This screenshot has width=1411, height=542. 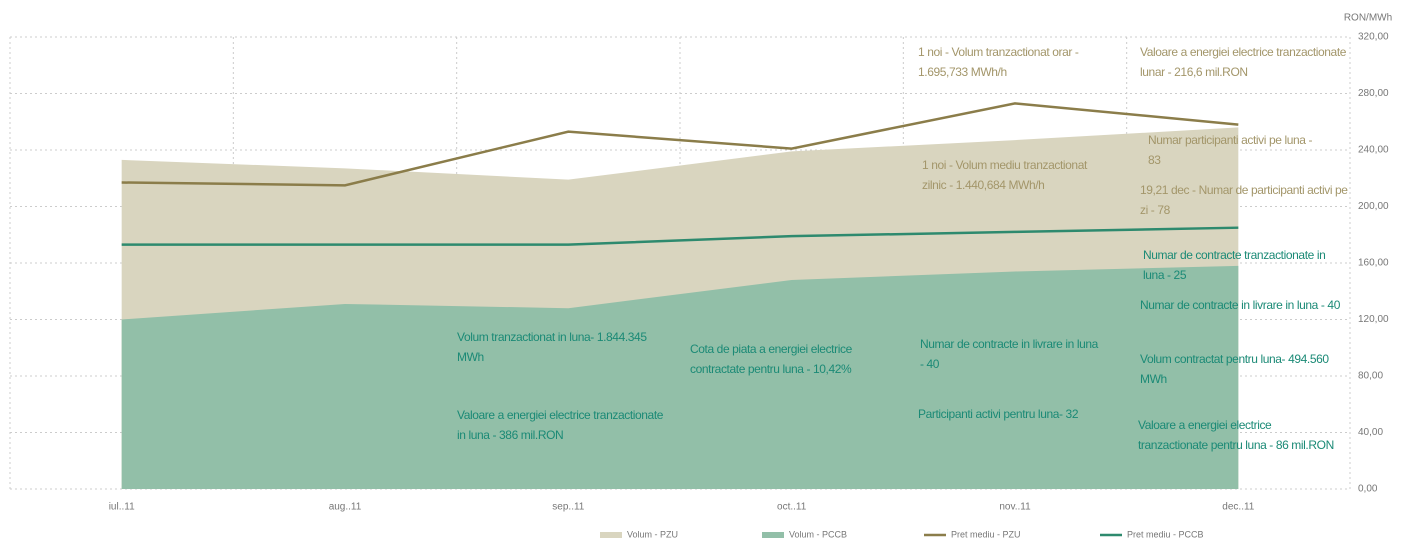 What do you see at coordinates (998, 414) in the screenshot?
I see `annotation: Participanti activi pentru luna- 32` at bounding box center [998, 414].